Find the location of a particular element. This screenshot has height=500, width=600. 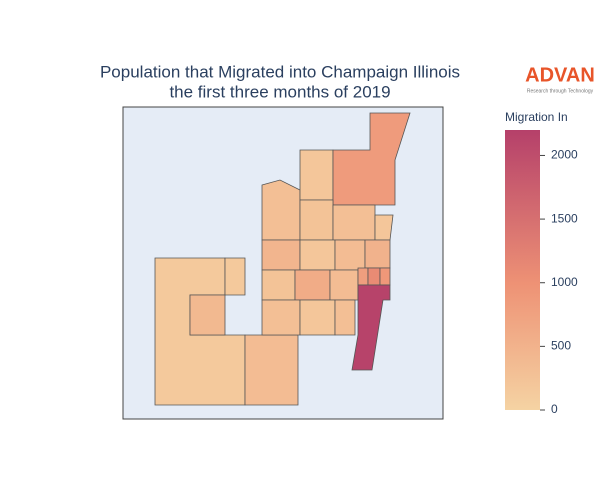

colorbar-tick-label: 0 is located at coordinates (554, 409).